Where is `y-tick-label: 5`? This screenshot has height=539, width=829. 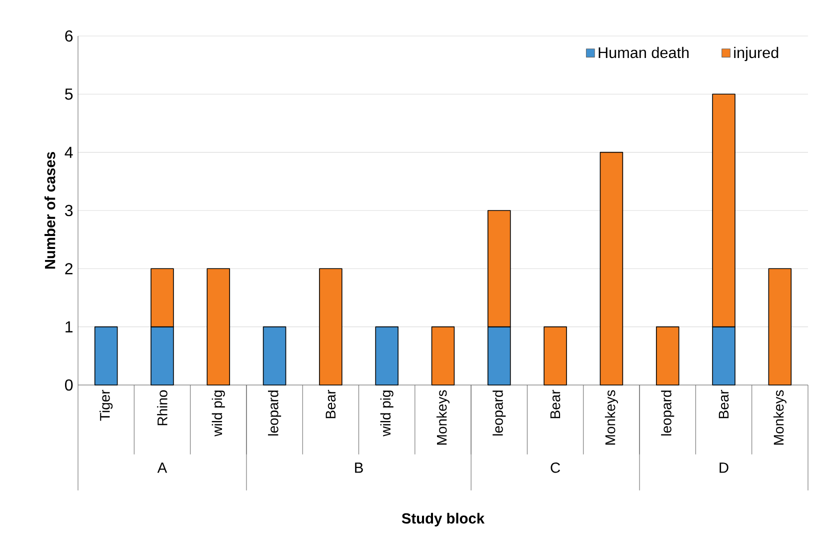 y-tick-label: 5 is located at coordinates (69, 94).